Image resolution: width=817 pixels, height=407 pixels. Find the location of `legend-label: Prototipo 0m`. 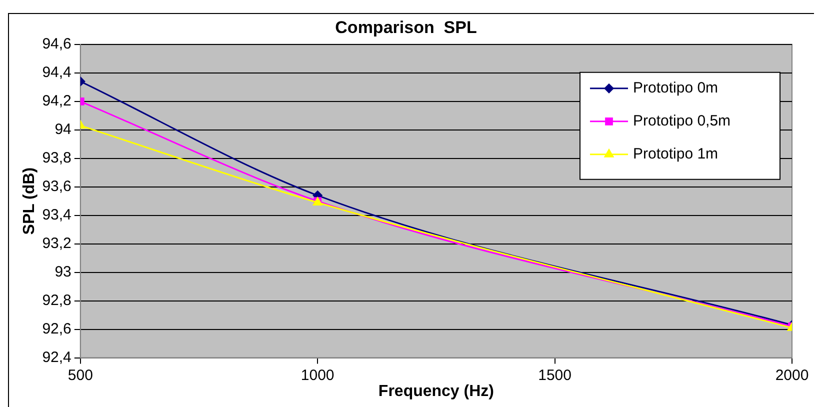

legend-label: Prototipo 0m is located at coordinates (675, 88).